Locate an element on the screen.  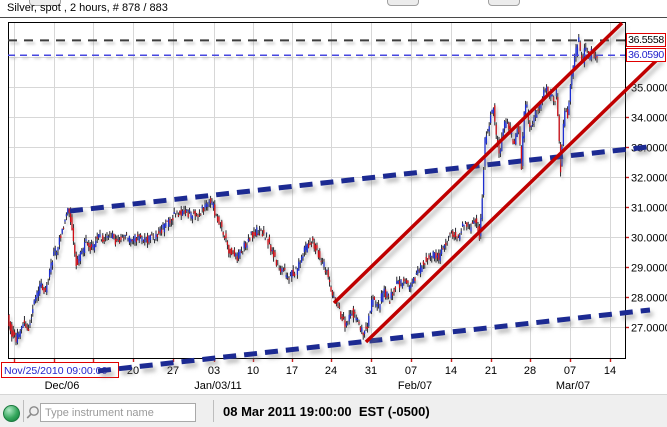
svg-text: 24 is located at coordinates (331, 371).